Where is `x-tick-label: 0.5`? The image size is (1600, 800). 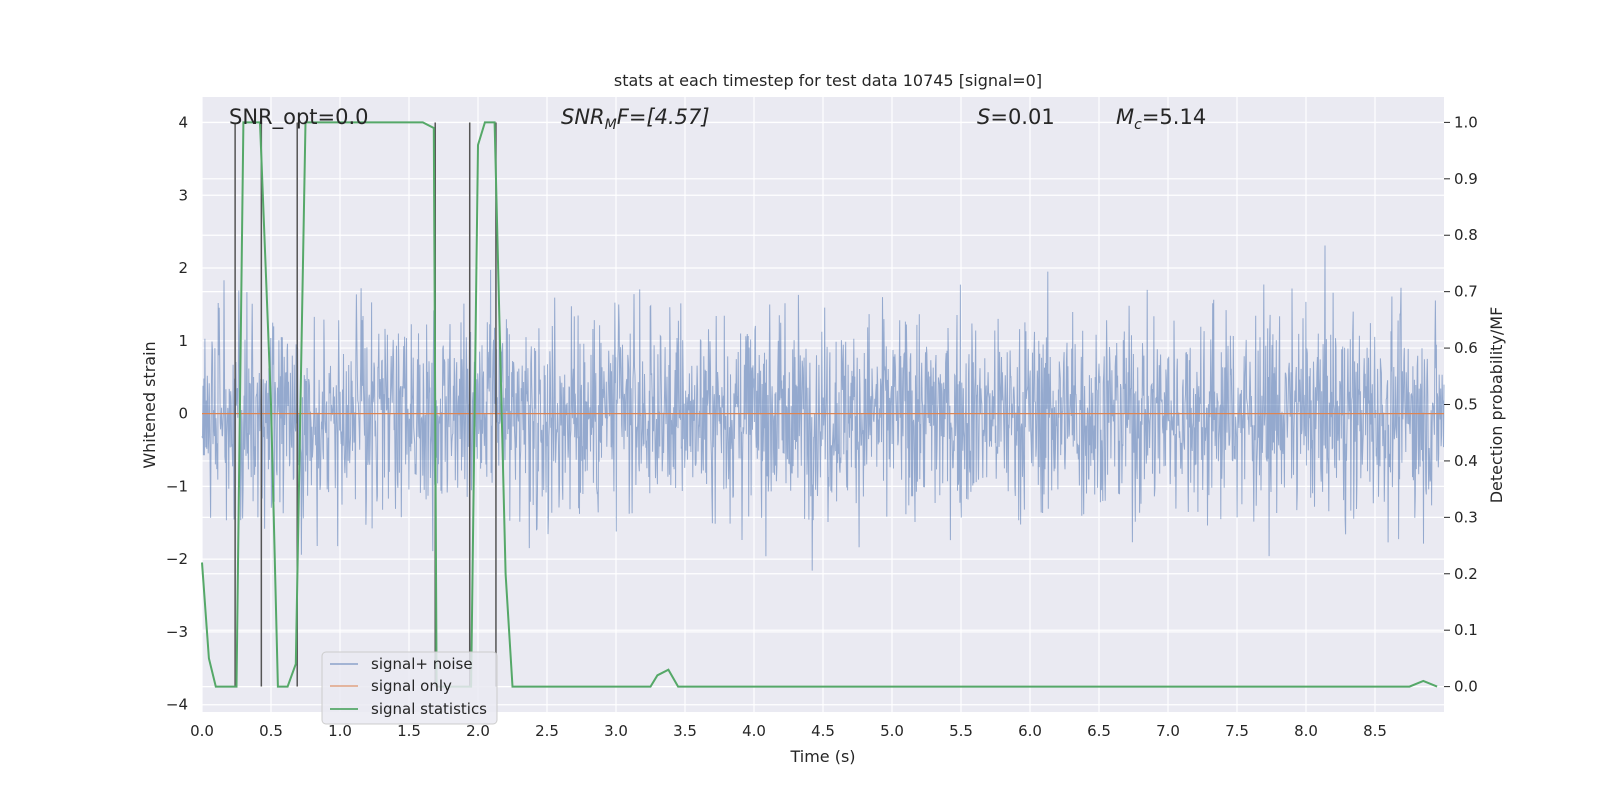
x-tick-label: 0.5 is located at coordinates (271, 731).